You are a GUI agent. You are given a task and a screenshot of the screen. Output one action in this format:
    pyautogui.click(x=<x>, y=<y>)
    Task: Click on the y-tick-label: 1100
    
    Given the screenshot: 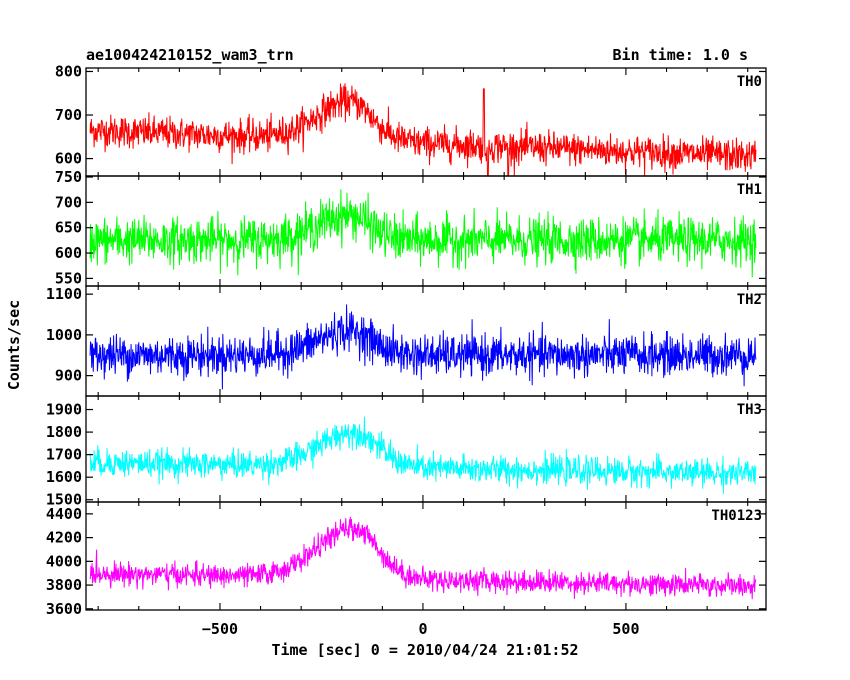 What is the action you would take?
    pyautogui.click(x=64, y=294)
    